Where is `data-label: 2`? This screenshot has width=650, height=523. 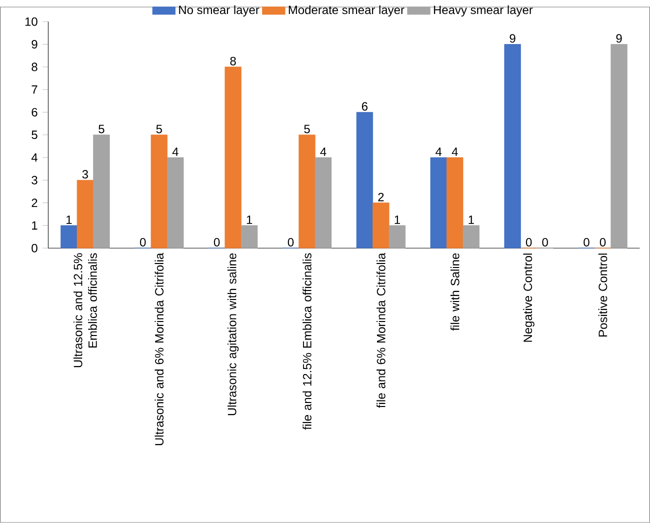 data-label: 2 is located at coordinates (381, 197).